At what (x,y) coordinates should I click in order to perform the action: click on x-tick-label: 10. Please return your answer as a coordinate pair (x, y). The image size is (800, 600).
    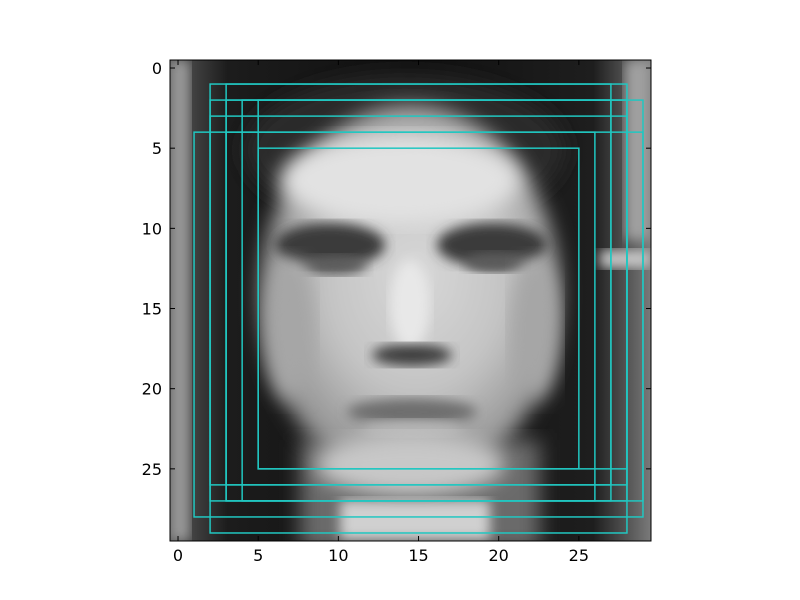
    Looking at the image, I should click on (338, 555).